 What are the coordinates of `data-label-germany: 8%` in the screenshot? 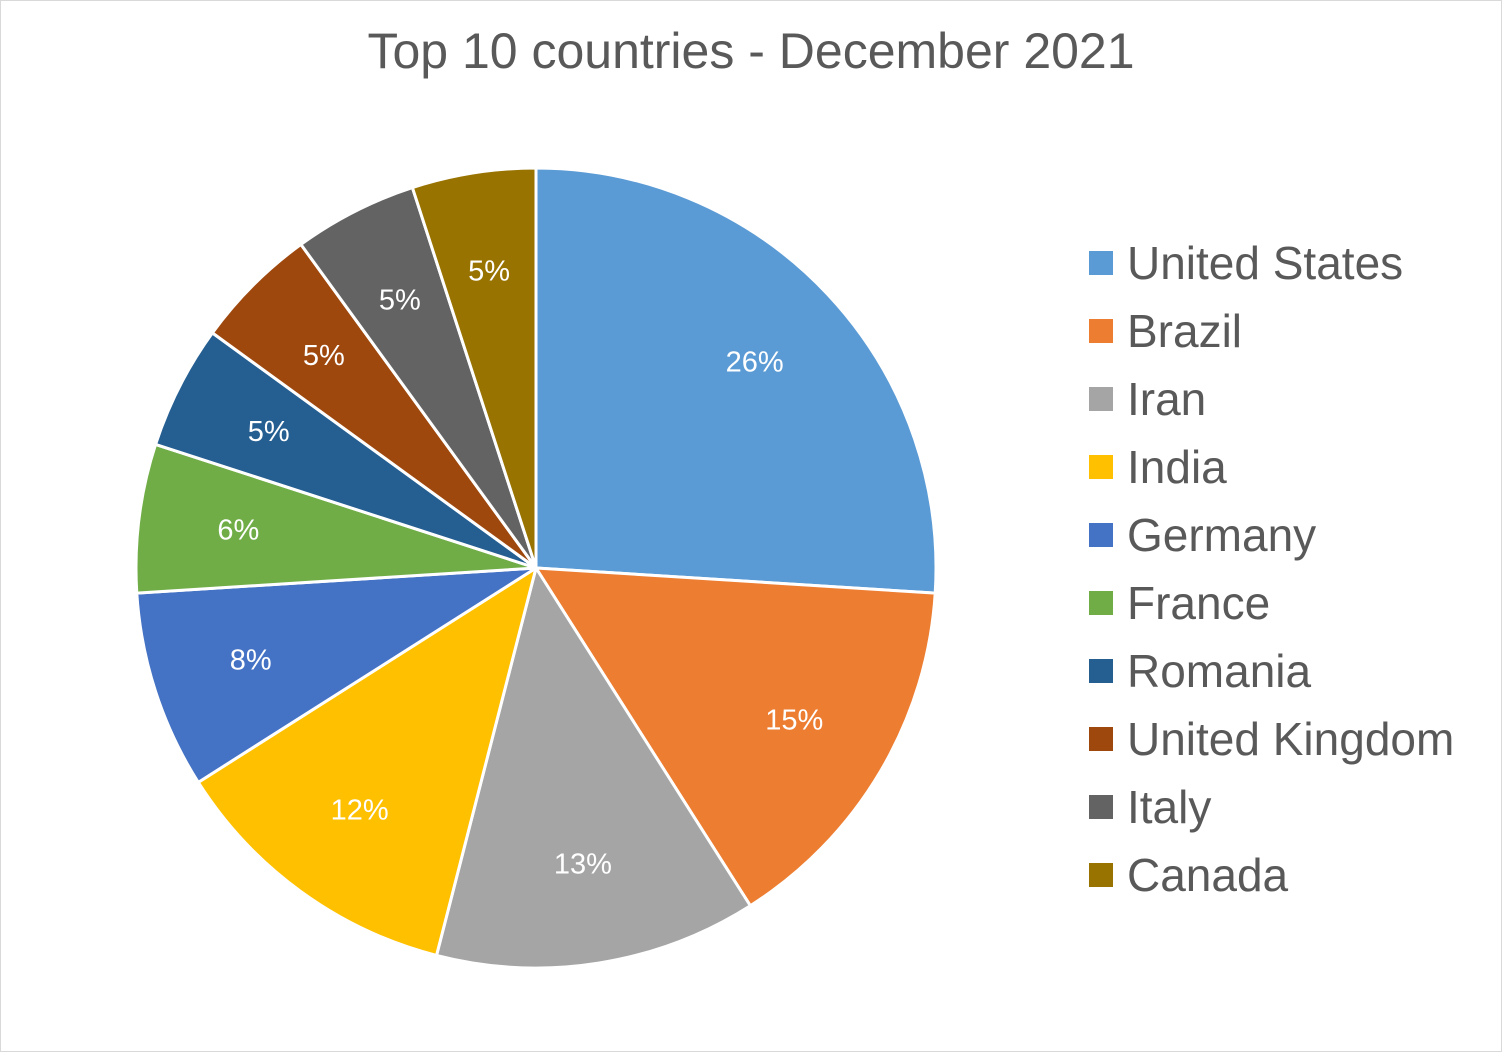 It's located at (251, 661).